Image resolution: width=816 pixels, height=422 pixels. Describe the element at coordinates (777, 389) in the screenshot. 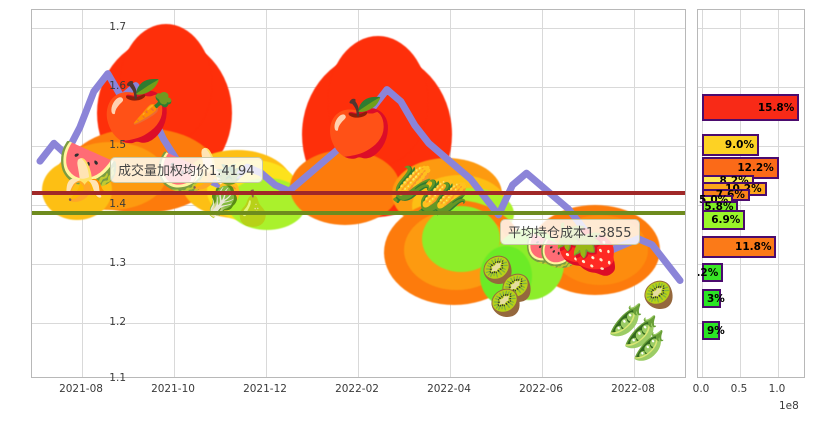

I see `volume-x-axis-tick: 1.0` at that location.